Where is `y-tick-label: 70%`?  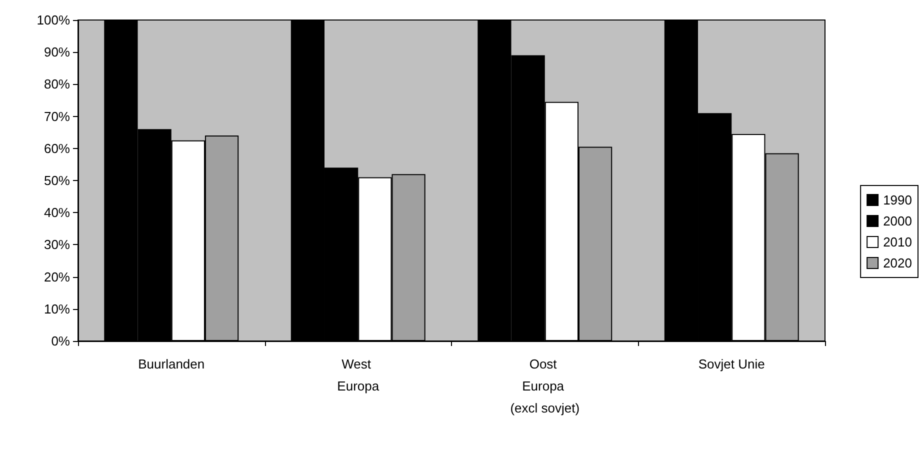 y-tick-label: 70% is located at coordinates (57, 116).